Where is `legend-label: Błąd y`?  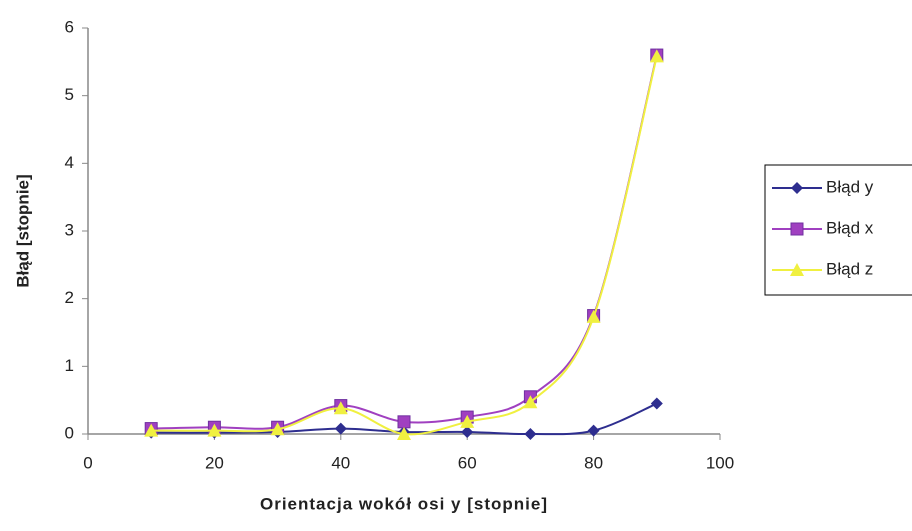
legend-label: Błąd y is located at coordinates (850, 186).